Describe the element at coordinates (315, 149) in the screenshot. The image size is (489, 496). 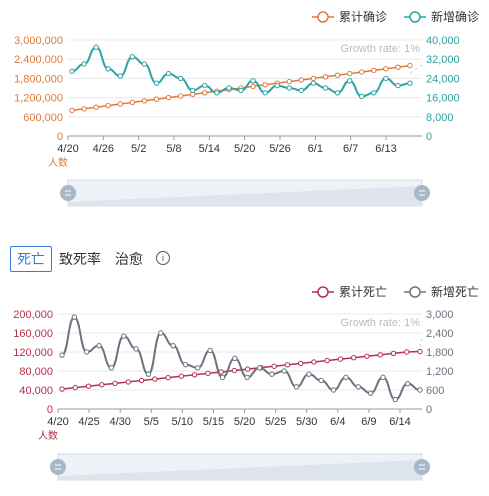
I see `x-tick-label: 6/1` at that location.